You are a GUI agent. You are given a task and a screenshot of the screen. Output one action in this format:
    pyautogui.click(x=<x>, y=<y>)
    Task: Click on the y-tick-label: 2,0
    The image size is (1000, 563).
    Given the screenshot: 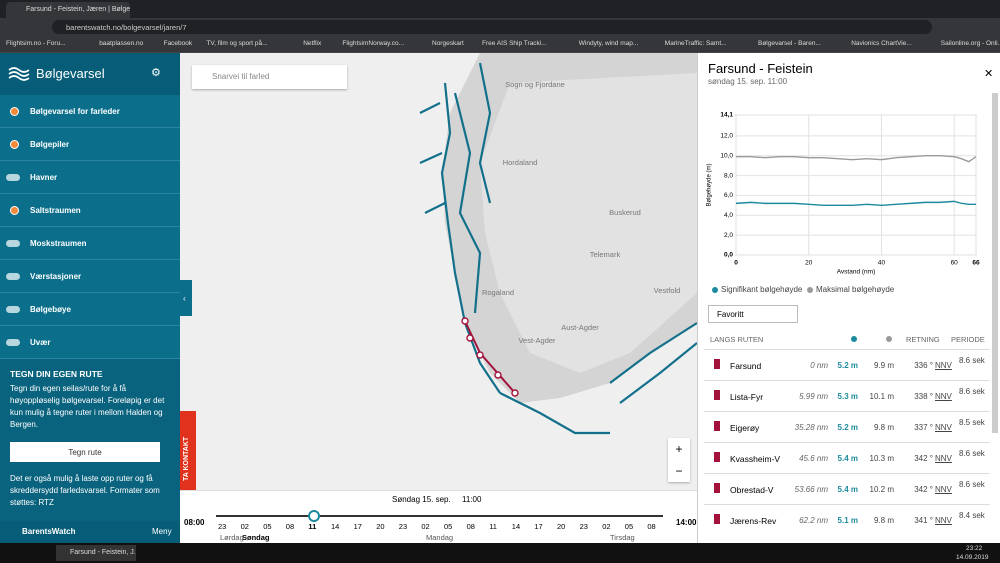 What is the action you would take?
    pyautogui.click(x=728, y=235)
    